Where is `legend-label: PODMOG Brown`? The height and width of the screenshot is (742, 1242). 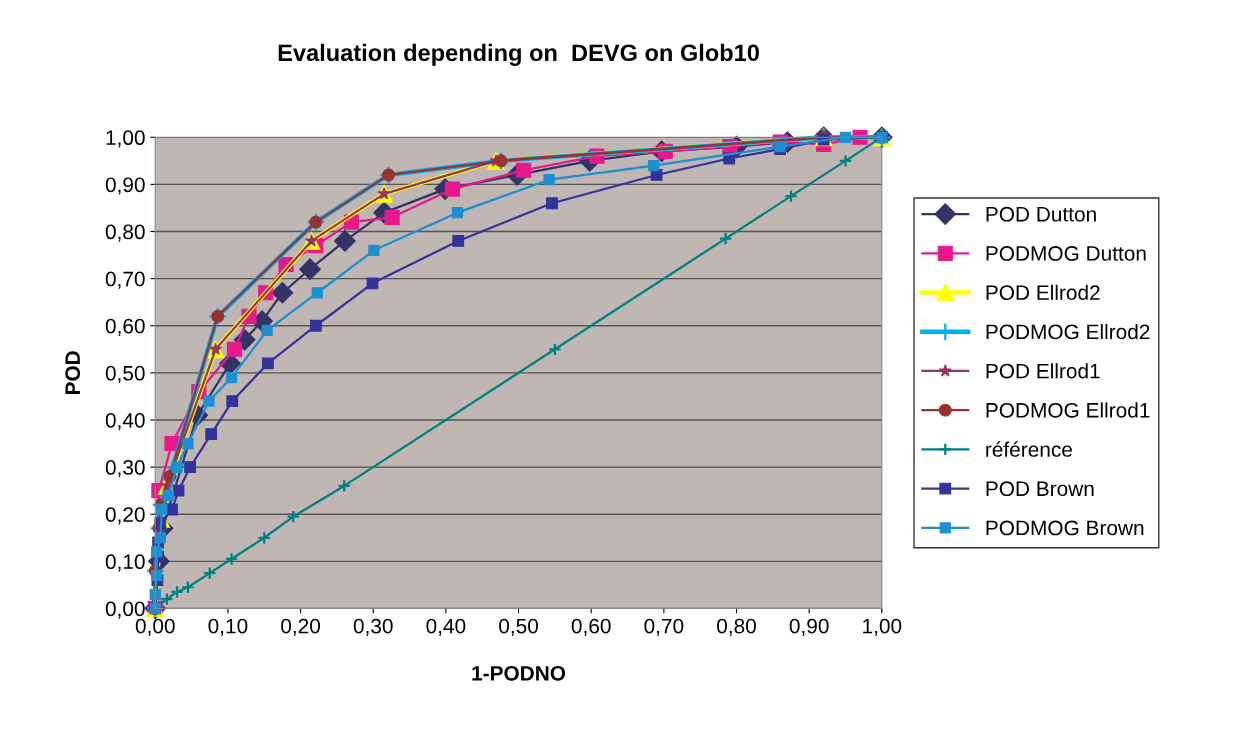
legend-label: PODMOG Brown is located at coordinates (1065, 528).